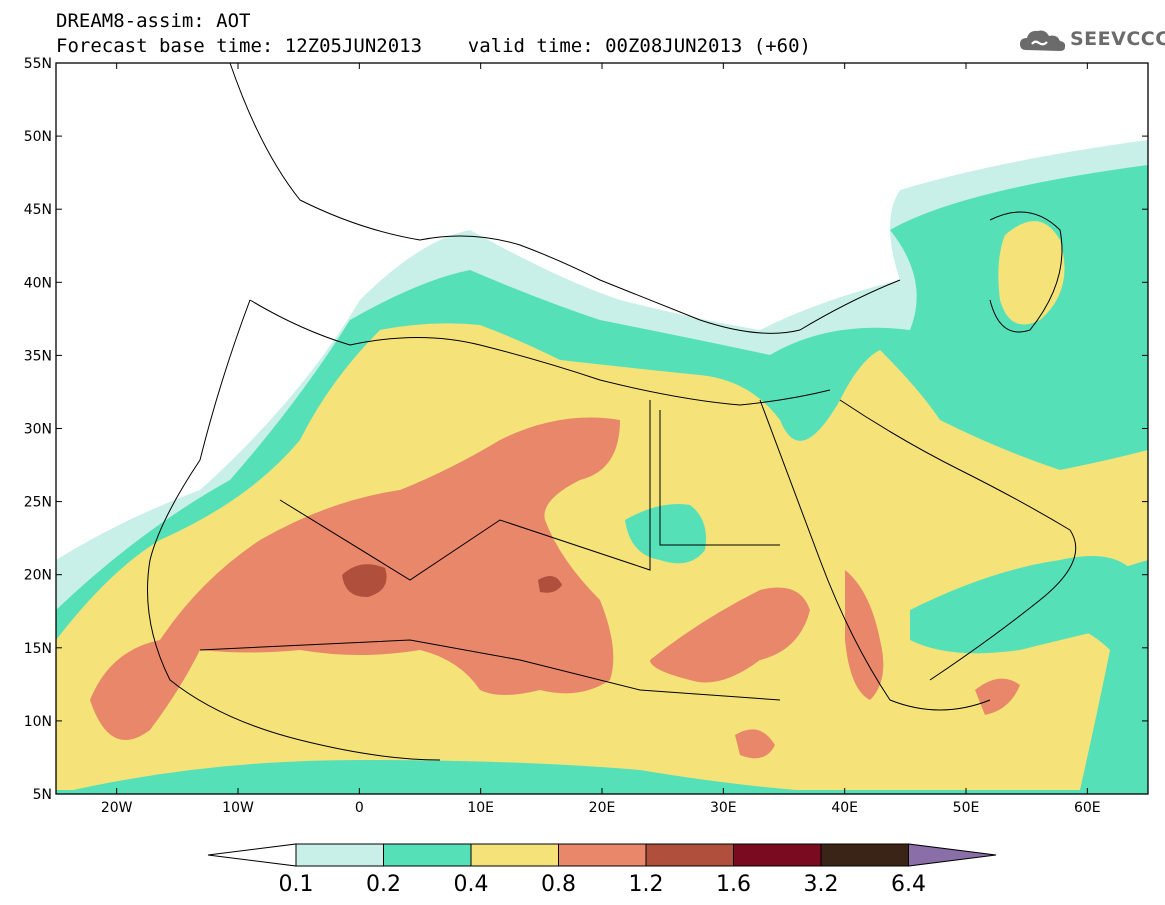 This screenshot has width=1165, height=905. Describe the element at coordinates (966, 808) in the screenshot. I see `lon-label: 50E` at that location.